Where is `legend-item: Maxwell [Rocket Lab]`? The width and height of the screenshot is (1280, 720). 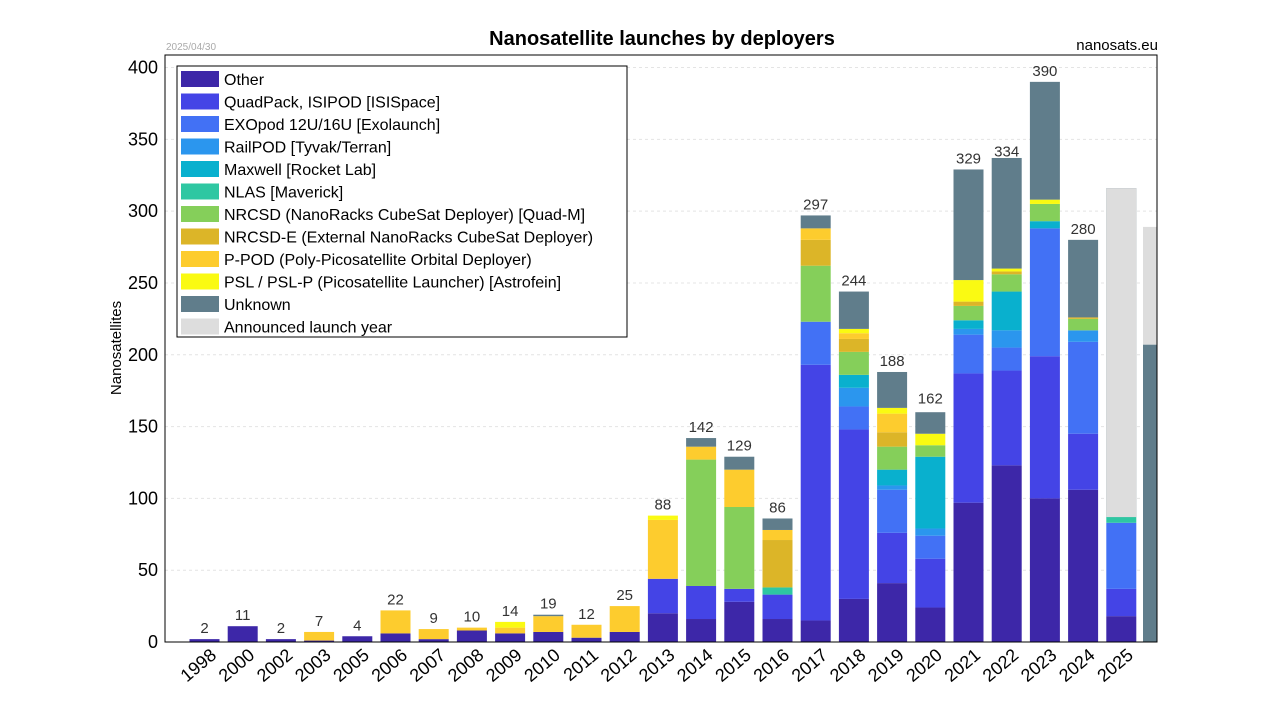
legend-item: Maxwell [Rocket Lab] is located at coordinates (300, 170).